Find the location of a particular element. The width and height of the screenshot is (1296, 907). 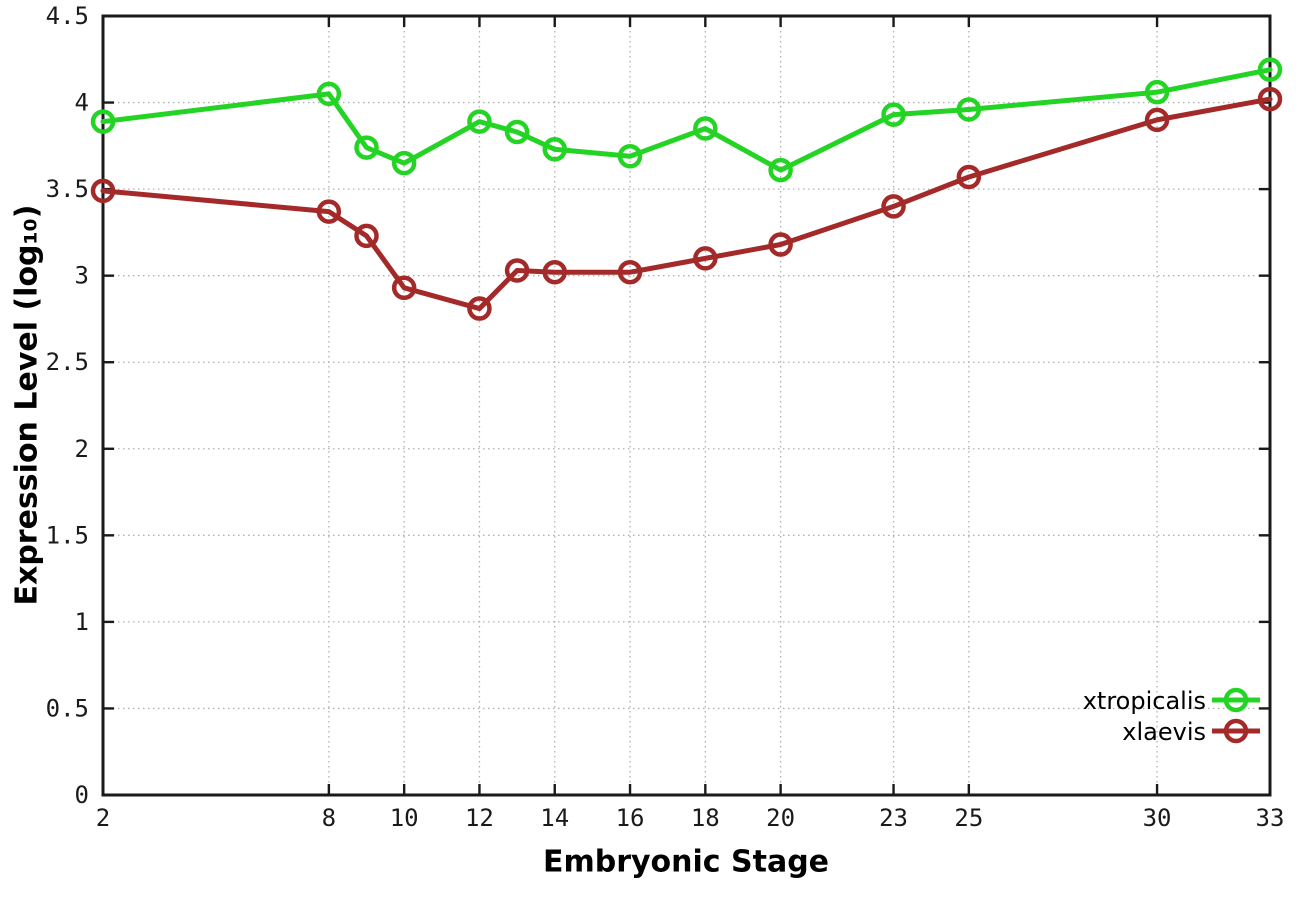

legend-label: xlaevis is located at coordinates (1164, 732).